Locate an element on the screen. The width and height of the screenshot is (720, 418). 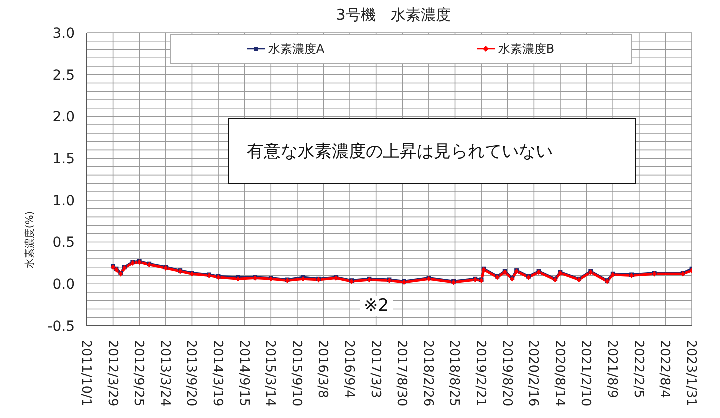
callout-box: 有意な水素濃度の上昇は見られていない is located at coordinates (432, 151).